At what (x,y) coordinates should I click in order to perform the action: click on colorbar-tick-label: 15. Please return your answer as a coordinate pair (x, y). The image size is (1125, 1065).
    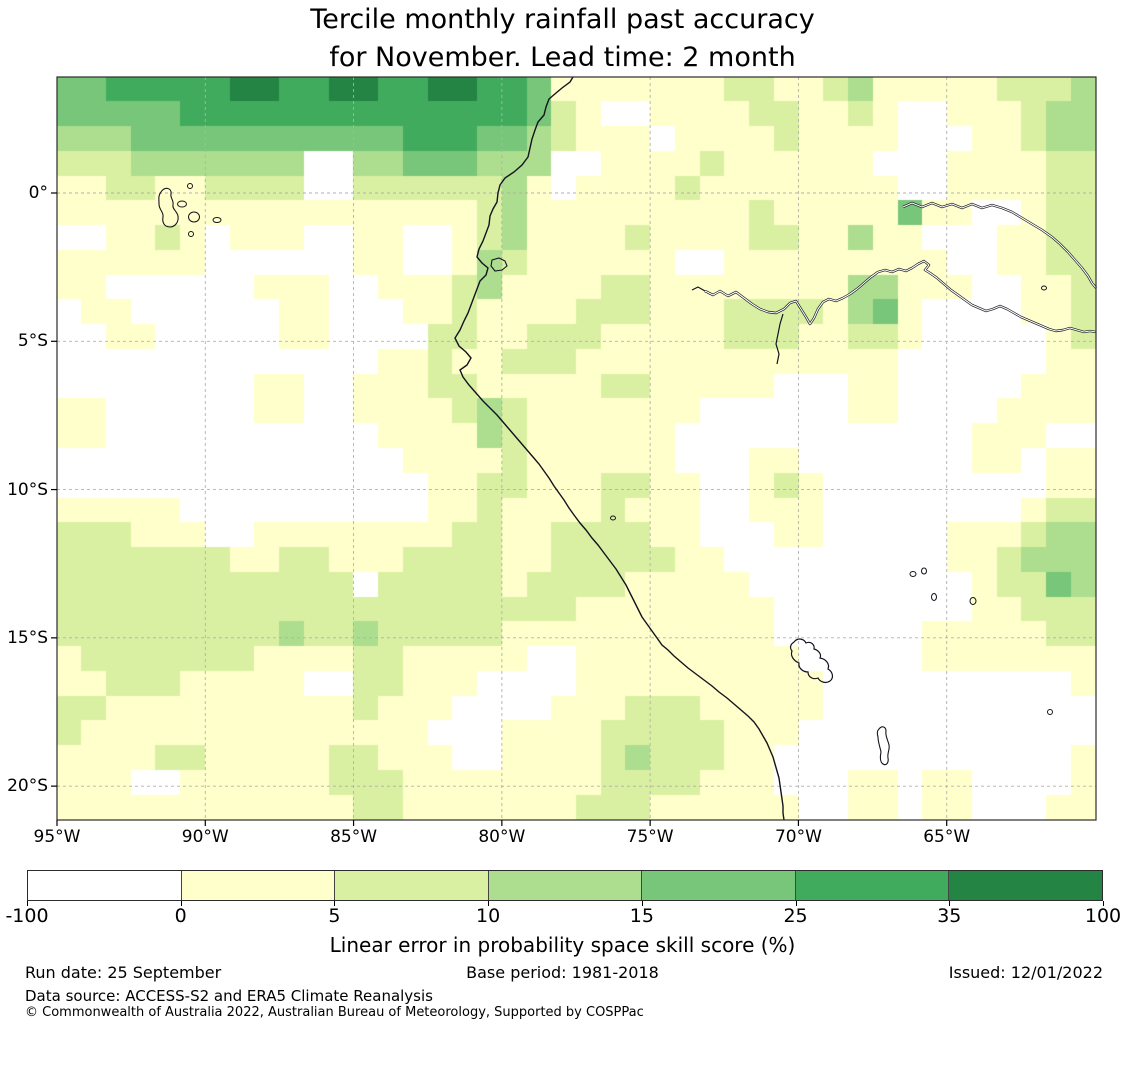
    Looking at the image, I should click on (641, 916).